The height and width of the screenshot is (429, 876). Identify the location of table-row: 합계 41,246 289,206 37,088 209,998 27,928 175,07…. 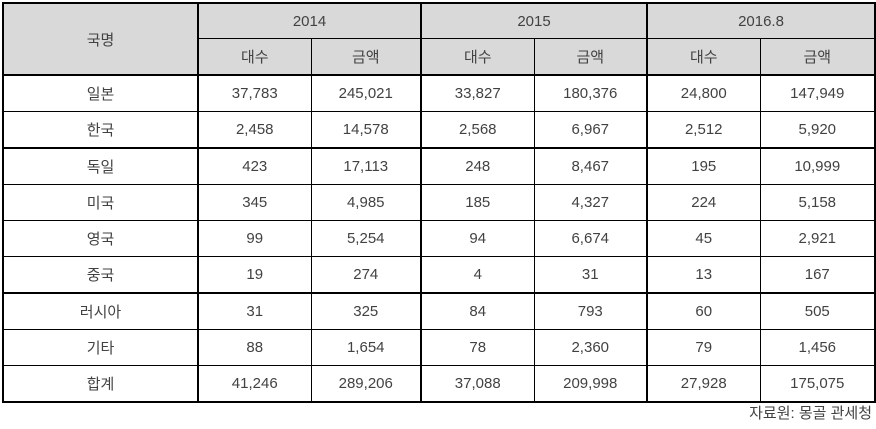
(439, 384).